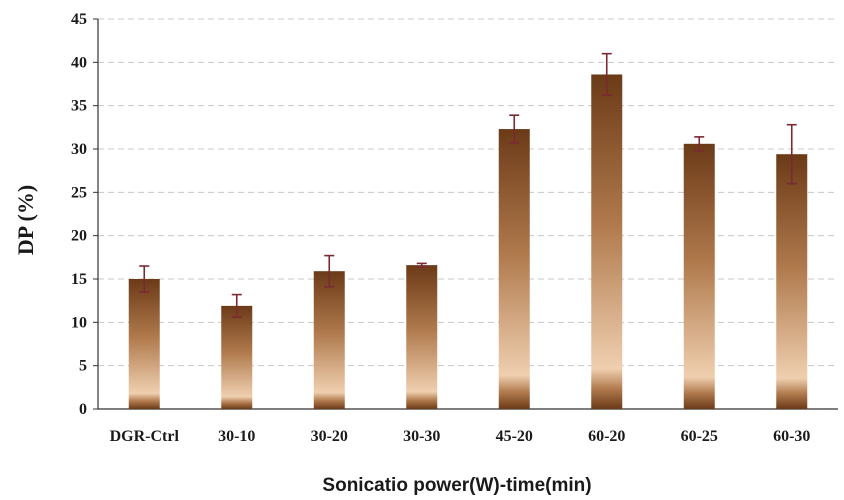 The width and height of the screenshot is (844, 500). I want to click on x-tick-label: 30-20, so click(329, 436).